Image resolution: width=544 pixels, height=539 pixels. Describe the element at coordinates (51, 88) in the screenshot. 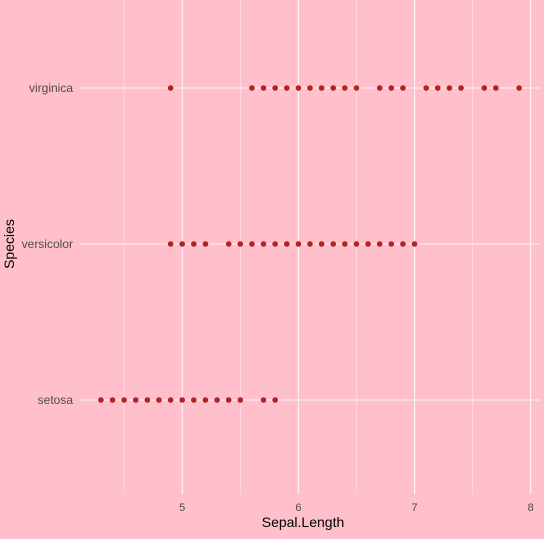

I see `y-tick-label: virginica` at that location.